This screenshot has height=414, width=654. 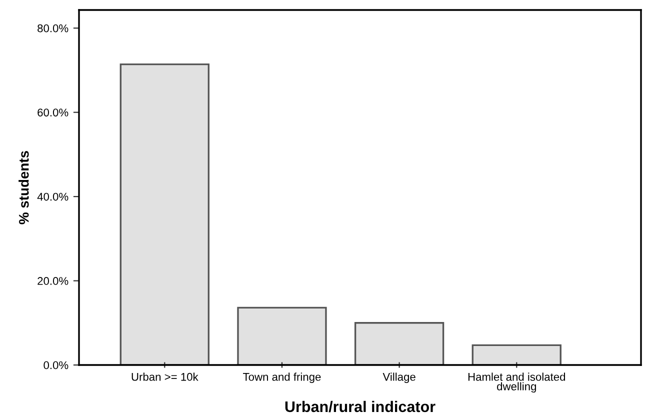 What do you see at coordinates (56, 365) in the screenshot?
I see `y-tick-label: 0.0%` at bounding box center [56, 365].